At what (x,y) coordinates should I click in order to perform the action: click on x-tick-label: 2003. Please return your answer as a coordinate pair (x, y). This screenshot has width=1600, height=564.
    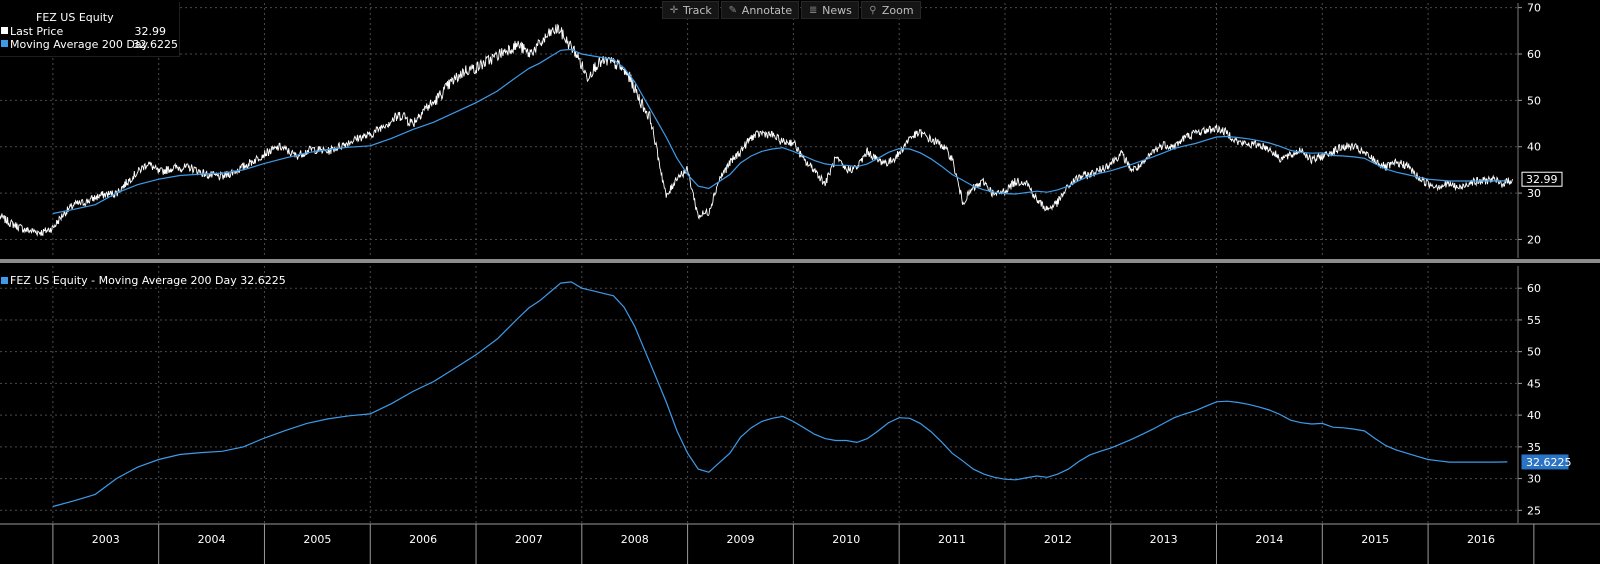
    Looking at the image, I should click on (106, 539).